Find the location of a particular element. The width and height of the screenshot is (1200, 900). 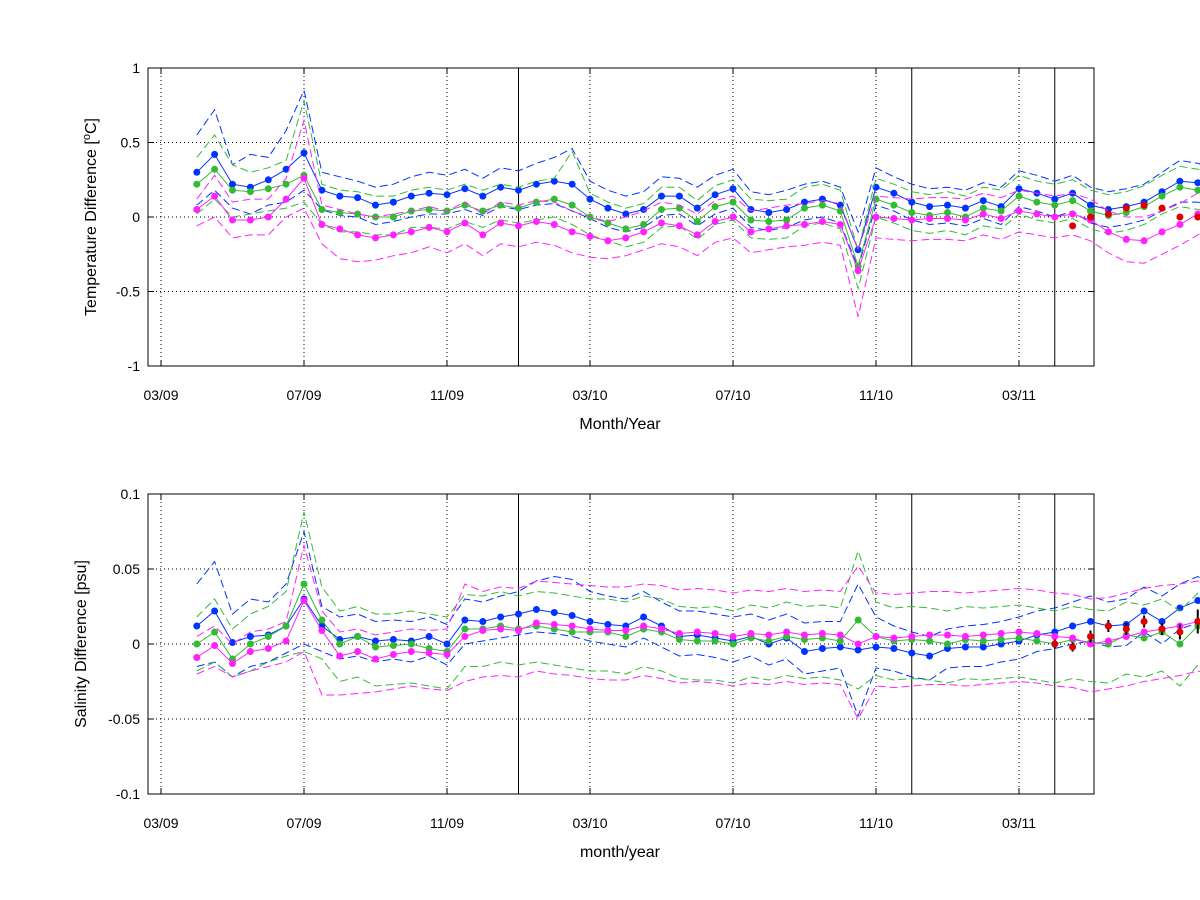

x-tick-label: 03/10 is located at coordinates (589, 395).